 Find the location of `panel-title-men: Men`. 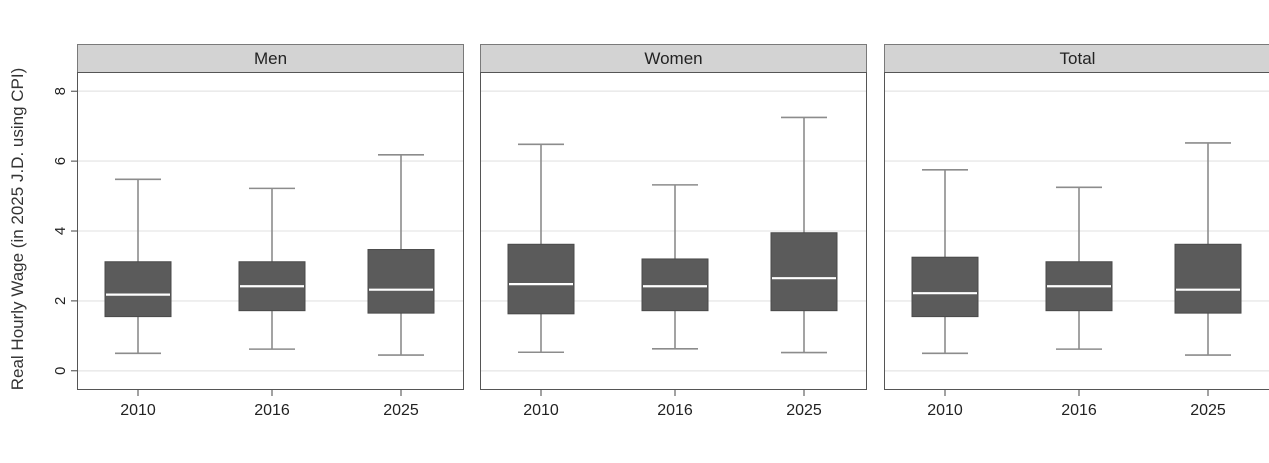

panel-title-men: Men is located at coordinates (270, 58).